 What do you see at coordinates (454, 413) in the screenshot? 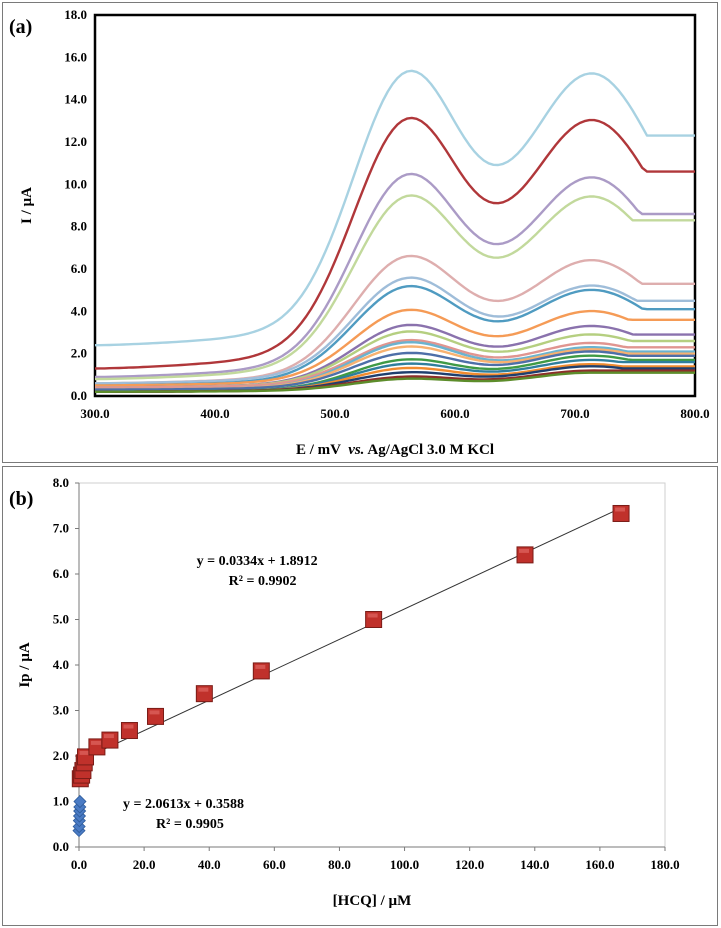
I see `x-tick-label-a: 600.0` at bounding box center [454, 413].